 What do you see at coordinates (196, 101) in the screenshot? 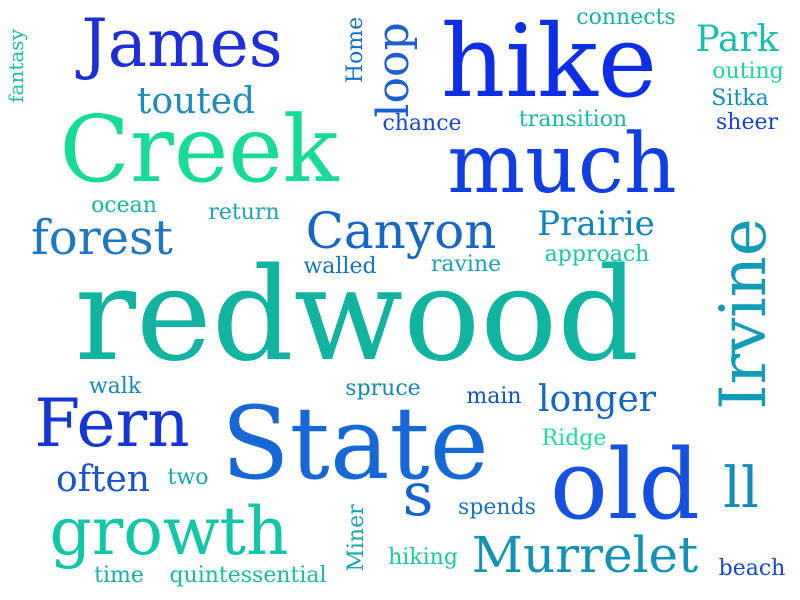
I see `word-touted: touted` at bounding box center [196, 101].